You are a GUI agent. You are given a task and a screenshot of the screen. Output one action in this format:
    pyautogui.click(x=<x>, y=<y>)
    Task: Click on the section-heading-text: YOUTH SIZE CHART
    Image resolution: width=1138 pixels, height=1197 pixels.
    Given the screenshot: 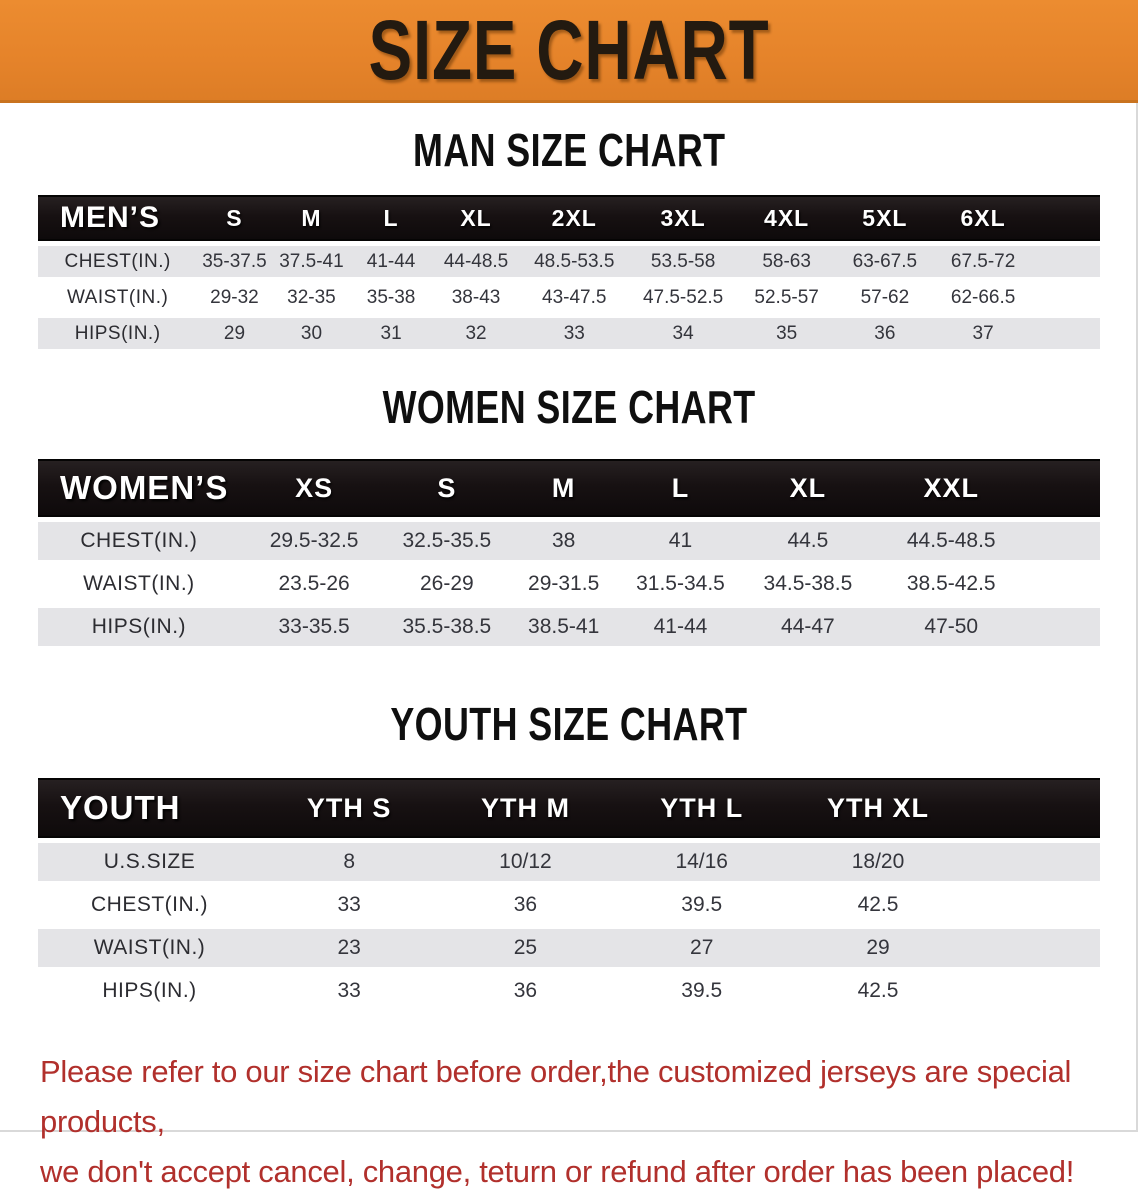 What is the action you would take?
    pyautogui.click(x=569, y=724)
    